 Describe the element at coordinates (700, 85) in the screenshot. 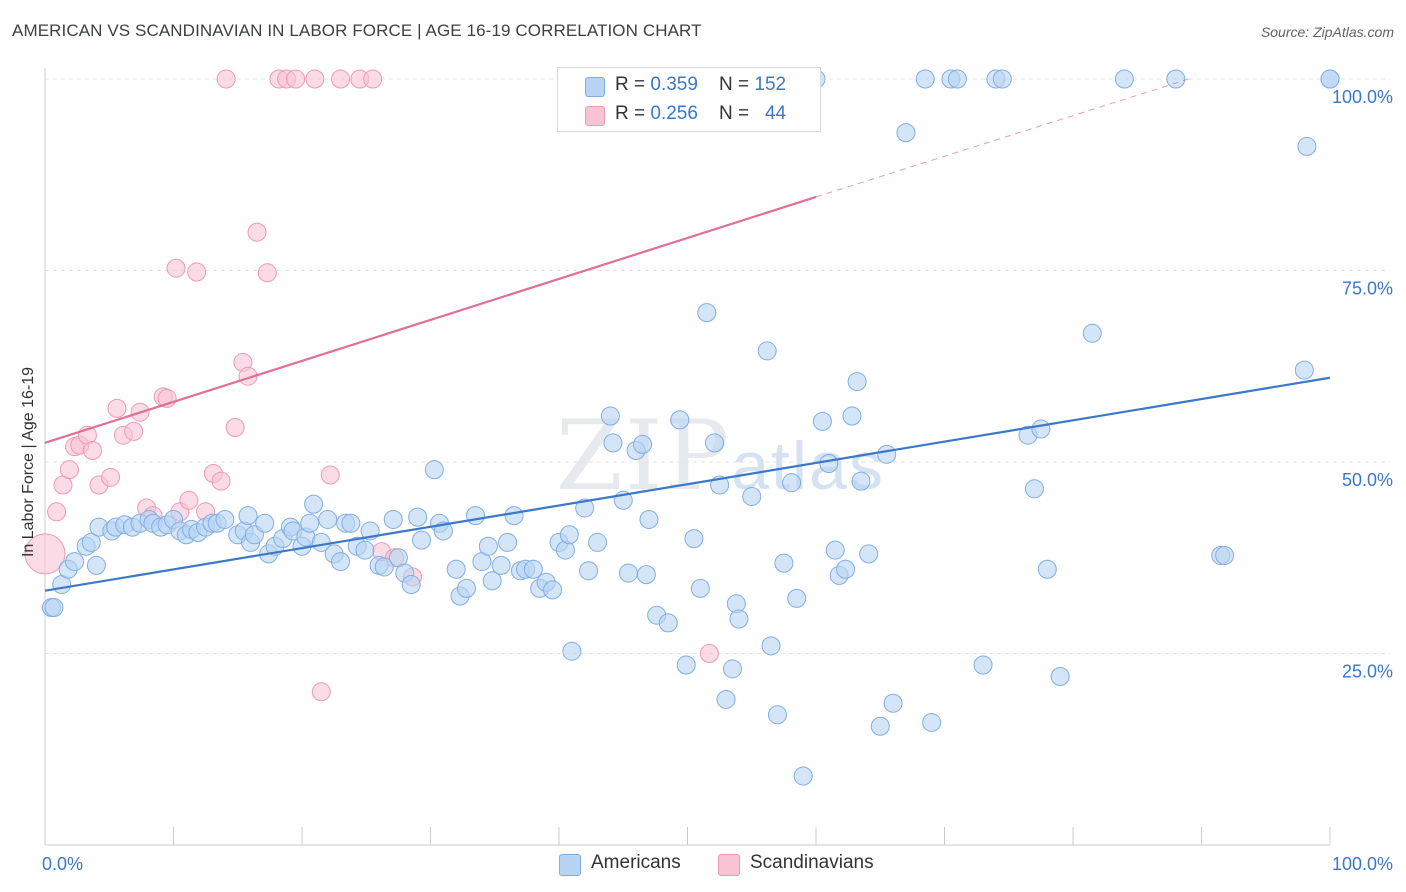

I see `legend-americans-text: R = 0.359 N = 152` at that location.